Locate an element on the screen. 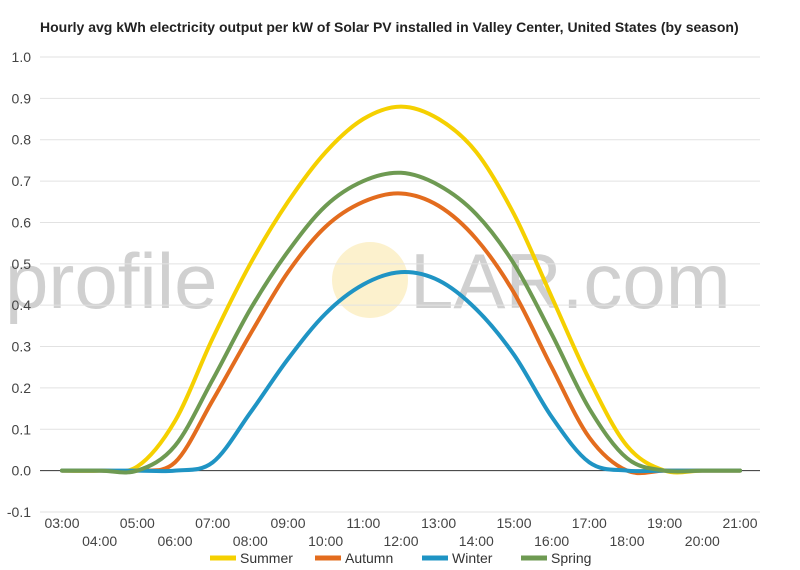 This screenshot has height=570, width=800. y-tick-label: 0.6 is located at coordinates (22, 222).